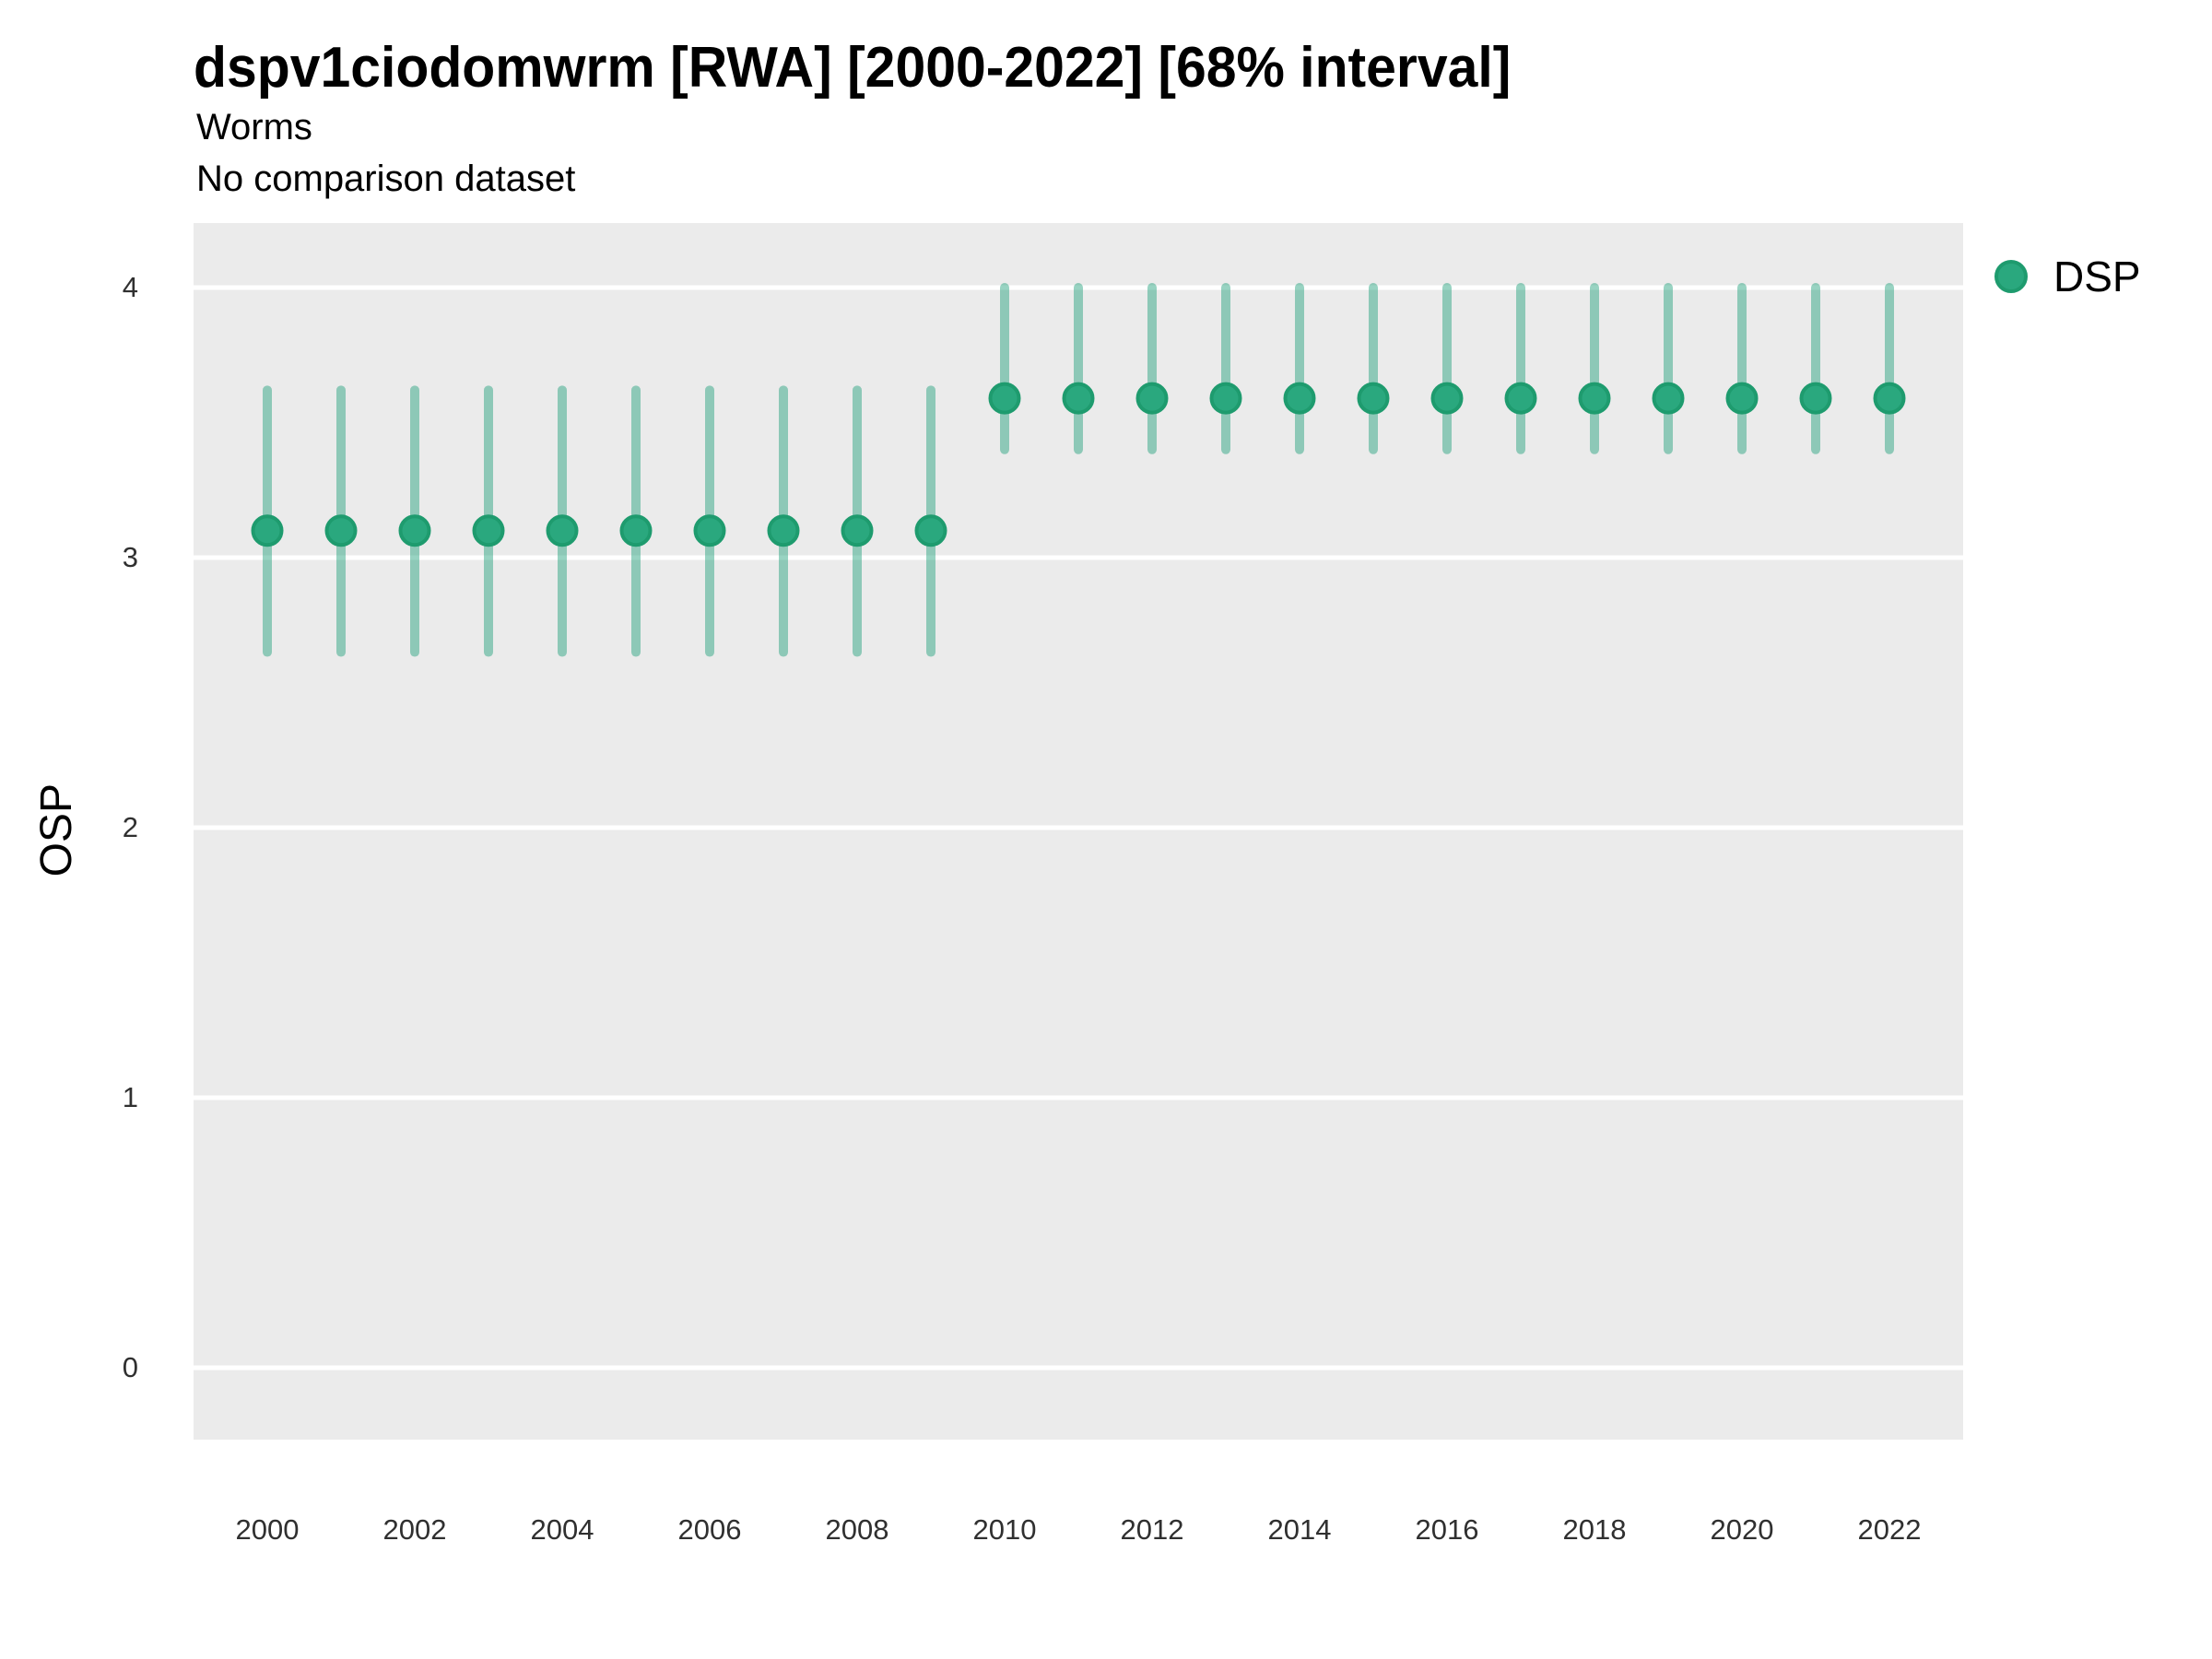  What do you see at coordinates (1742, 1529) in the screenshot?
I see `x-tick-label: 2020` at bounding box center [1742, 1529].